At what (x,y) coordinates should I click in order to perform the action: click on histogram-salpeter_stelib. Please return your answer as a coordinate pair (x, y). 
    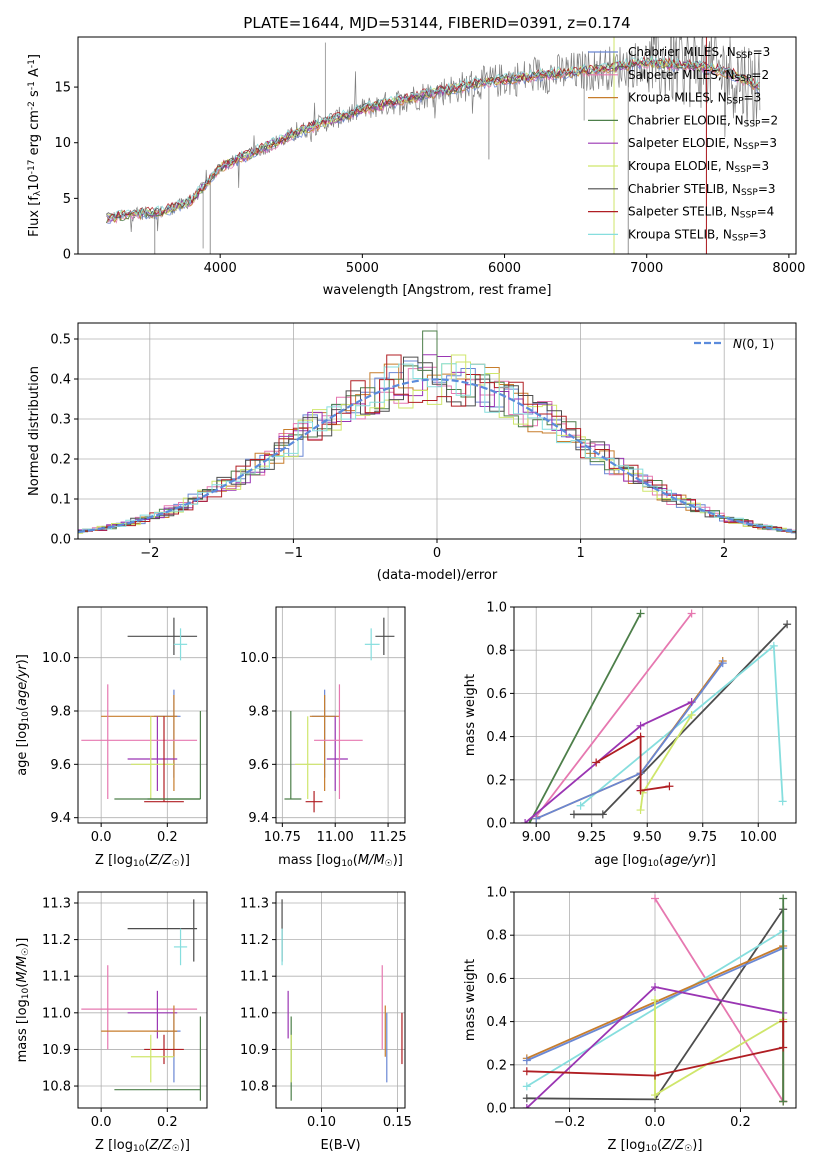
    Looking at the image, I should click on (437, 453).